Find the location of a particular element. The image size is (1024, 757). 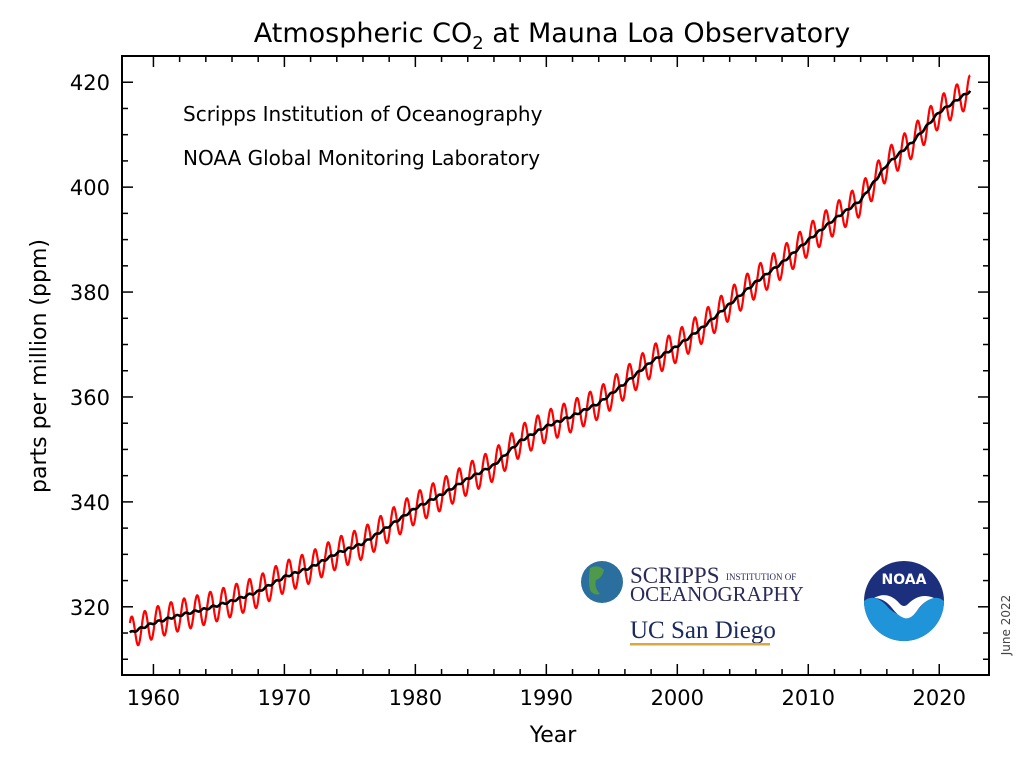

y-tick-label: 380 is located at coordinates (90, 293).